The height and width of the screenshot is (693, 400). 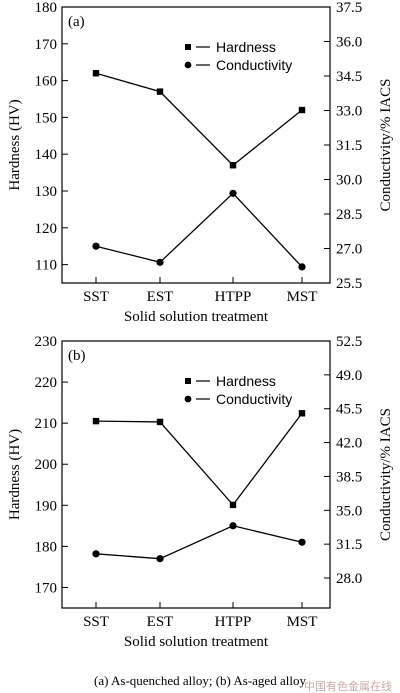 What do you see at coordinates (46, 465) in the screenshot?
I see `left-tick-label: 200` at bounding box center [46, 465].